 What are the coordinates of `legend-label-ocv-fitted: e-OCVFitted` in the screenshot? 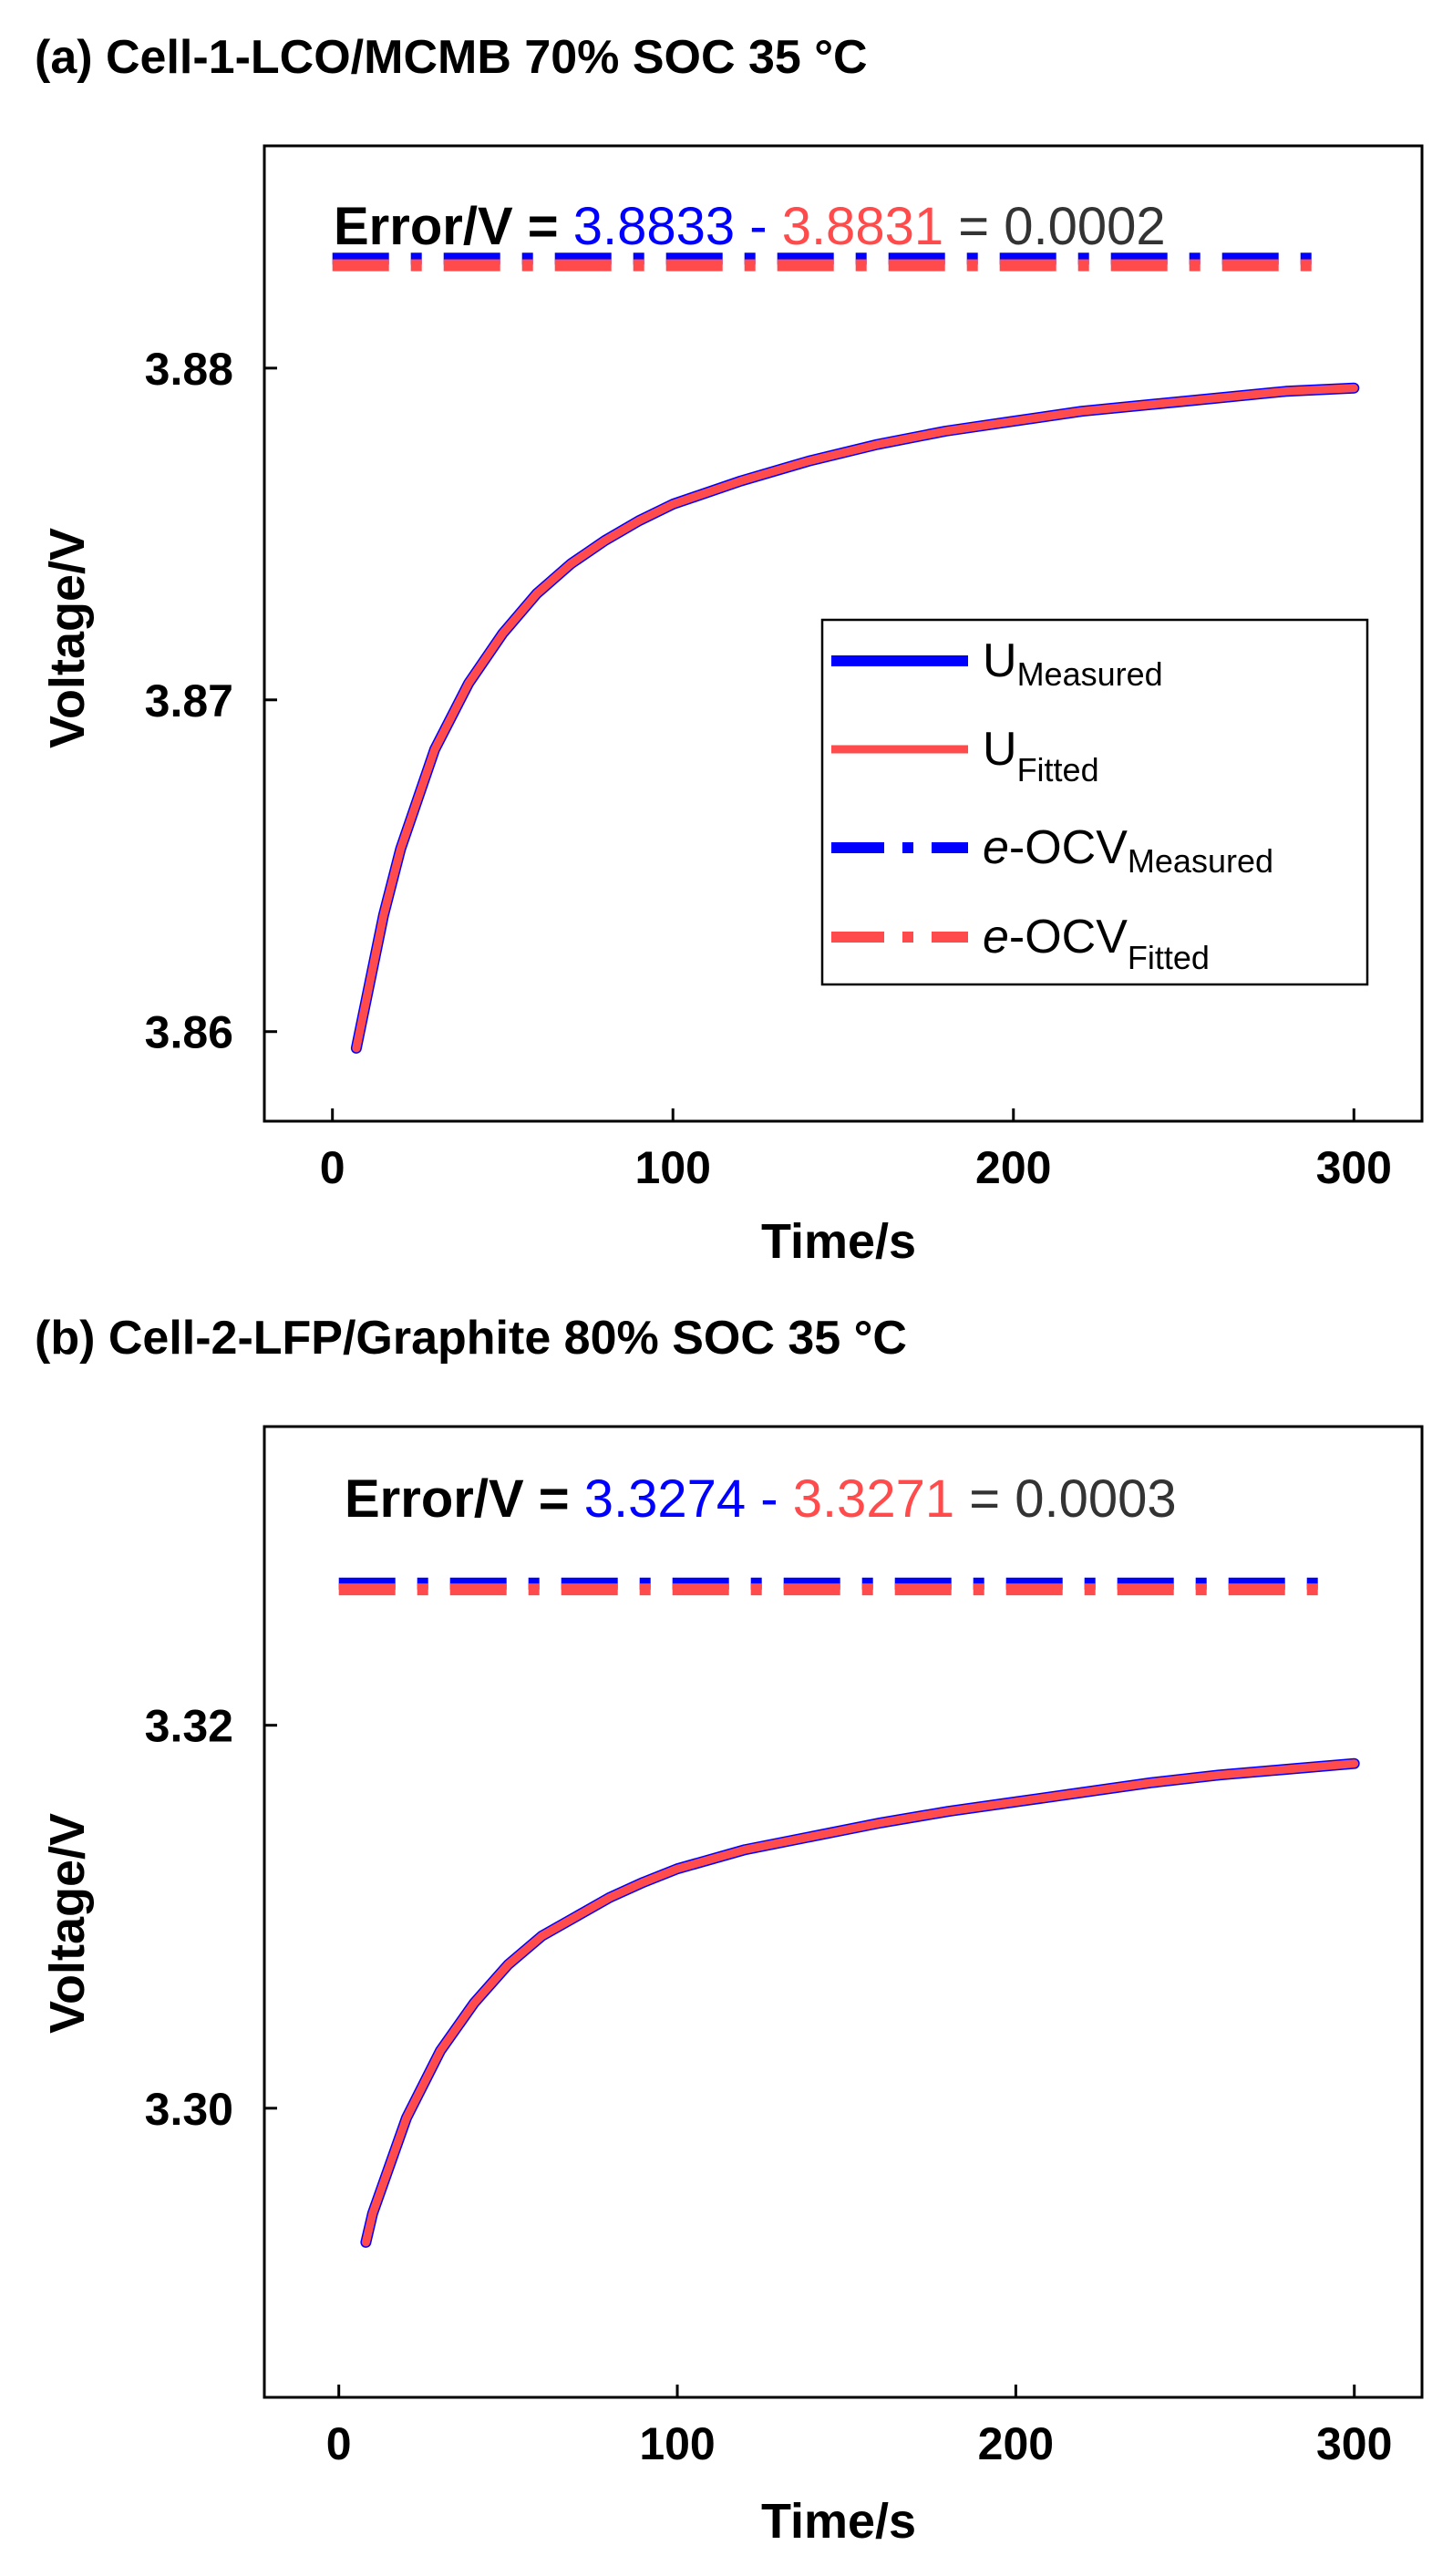 It's located at (1096, 943).